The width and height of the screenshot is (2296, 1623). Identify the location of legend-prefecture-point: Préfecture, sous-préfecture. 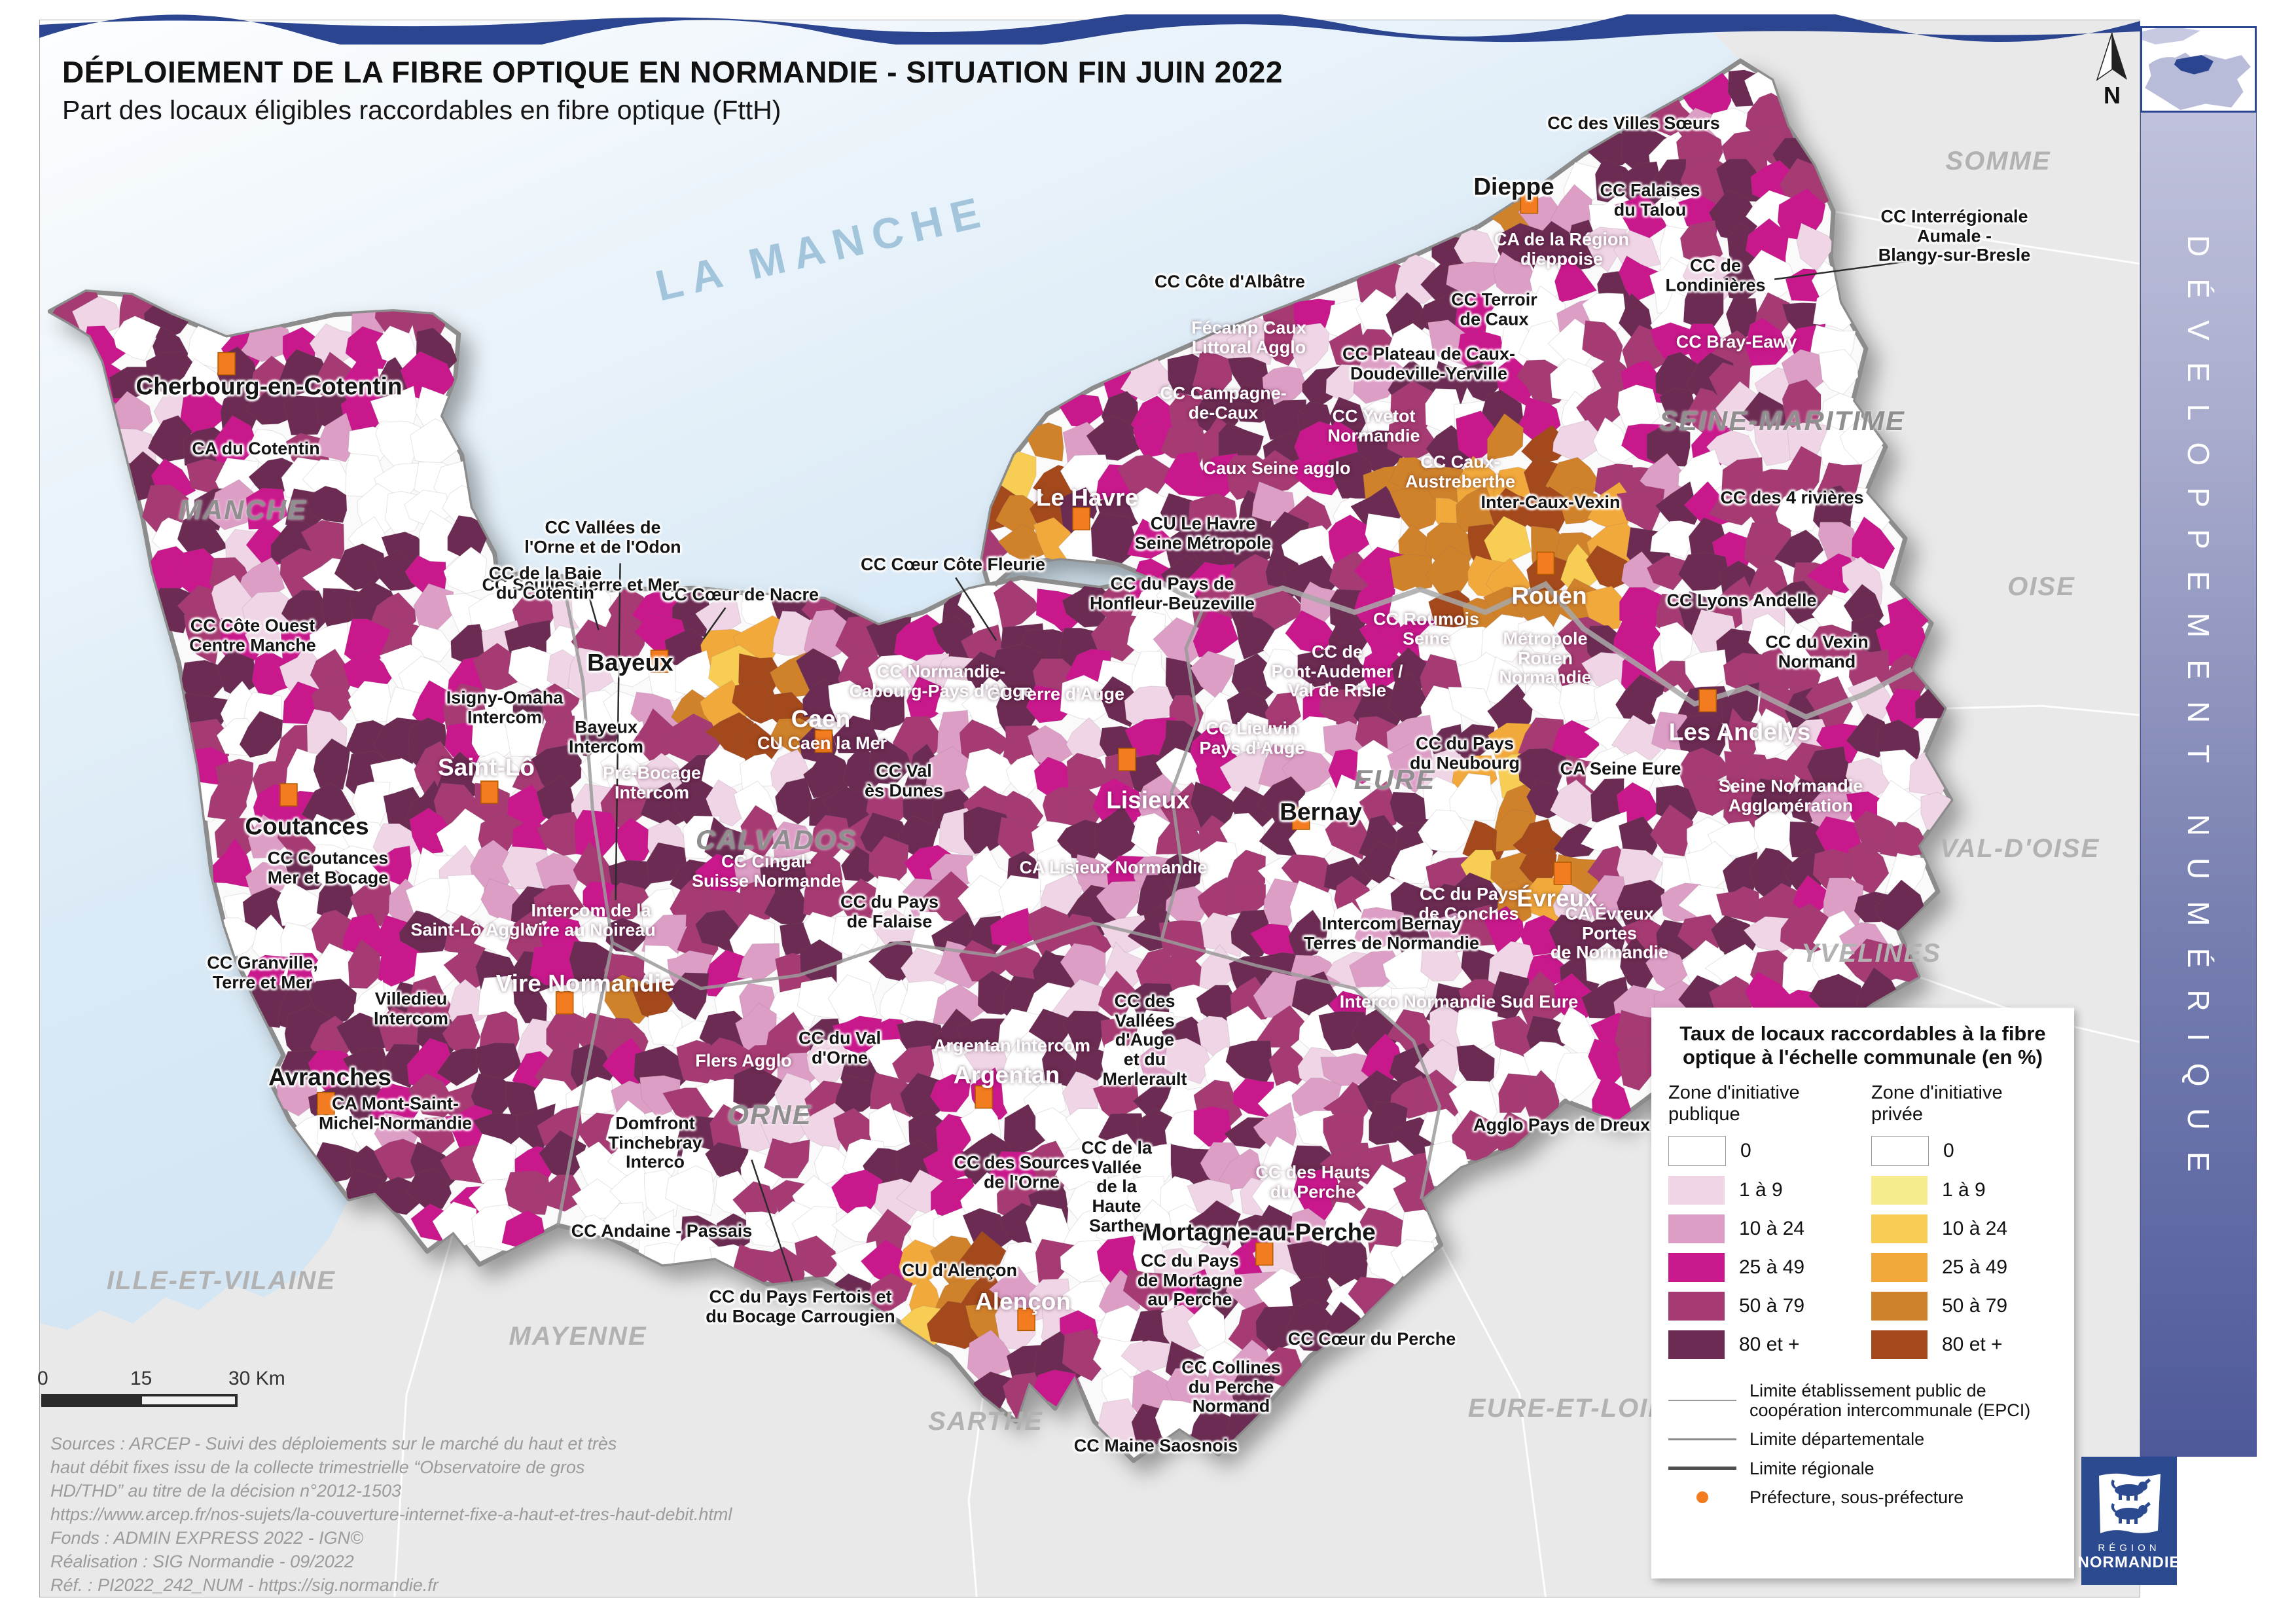
(1862, 1497).